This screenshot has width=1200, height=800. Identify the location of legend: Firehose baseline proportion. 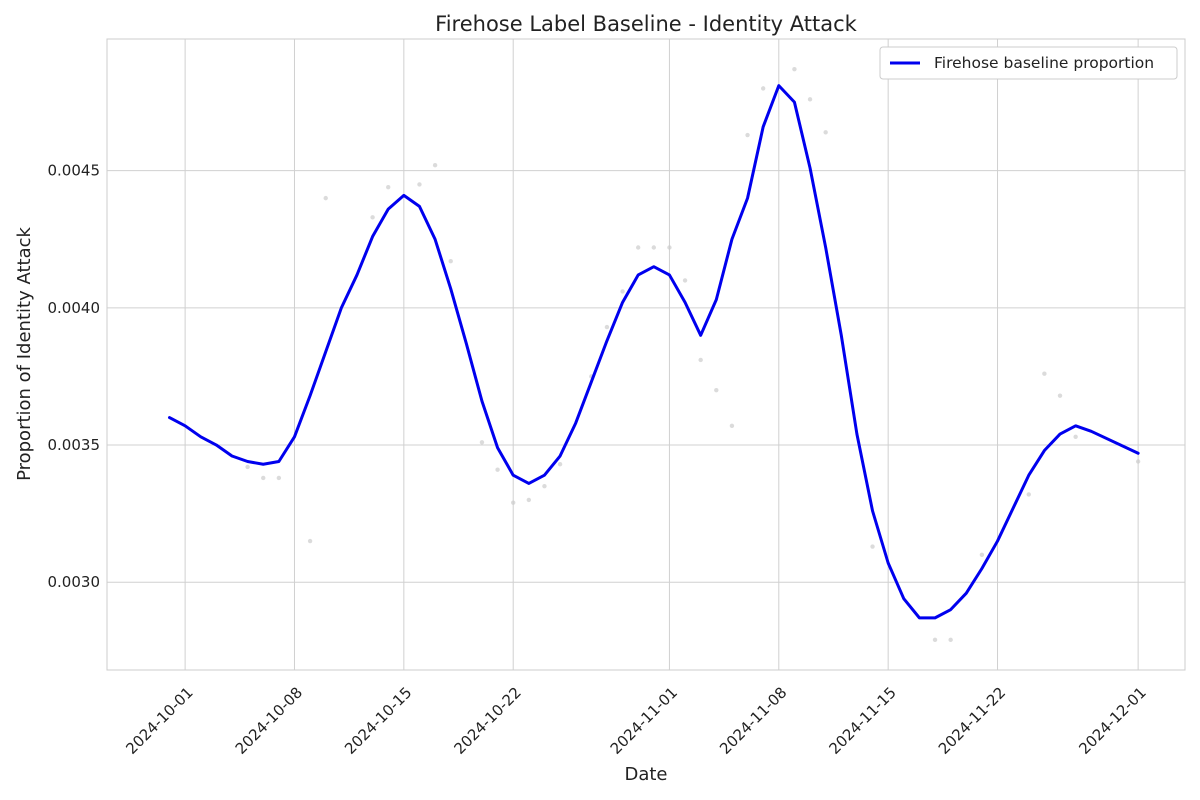
(1028, 63).